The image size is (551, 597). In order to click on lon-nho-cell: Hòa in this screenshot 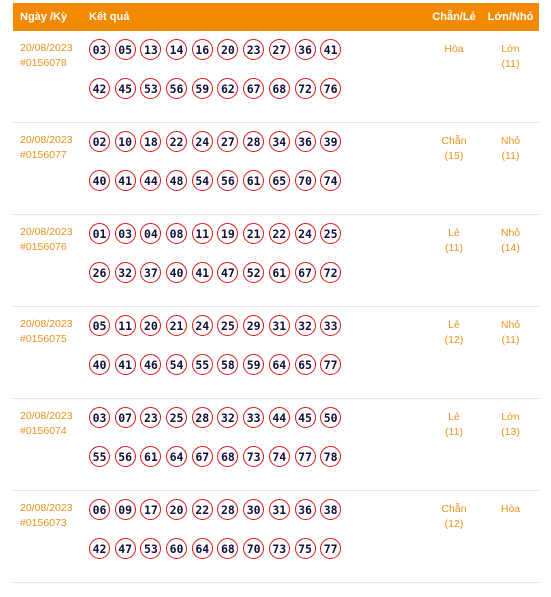, I will do `click(510, 536)`.